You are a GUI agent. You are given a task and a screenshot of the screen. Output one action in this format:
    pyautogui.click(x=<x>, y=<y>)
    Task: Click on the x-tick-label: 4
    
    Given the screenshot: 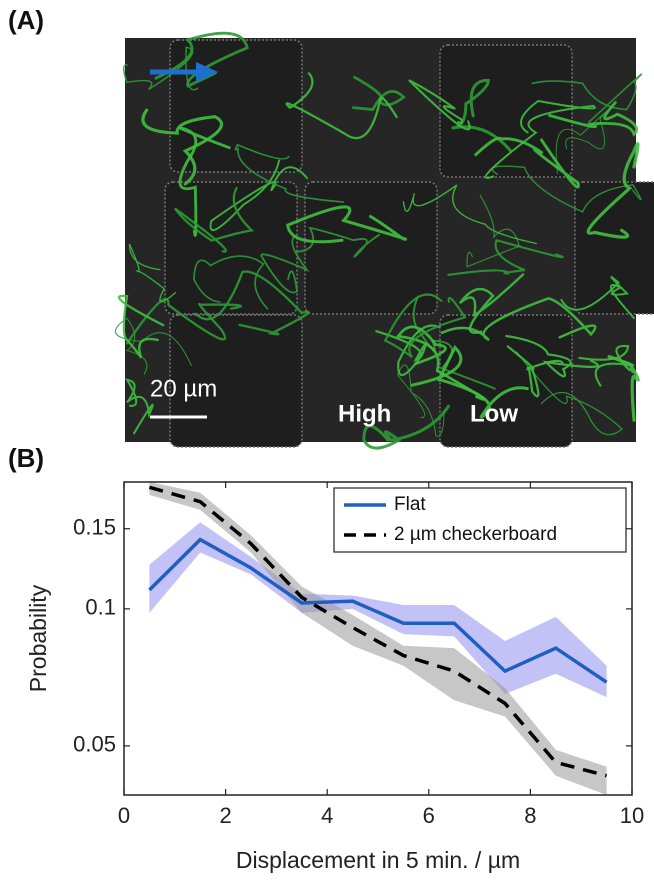 What is the action you would take?
    pyautogui.click(x=327, y=815)
    